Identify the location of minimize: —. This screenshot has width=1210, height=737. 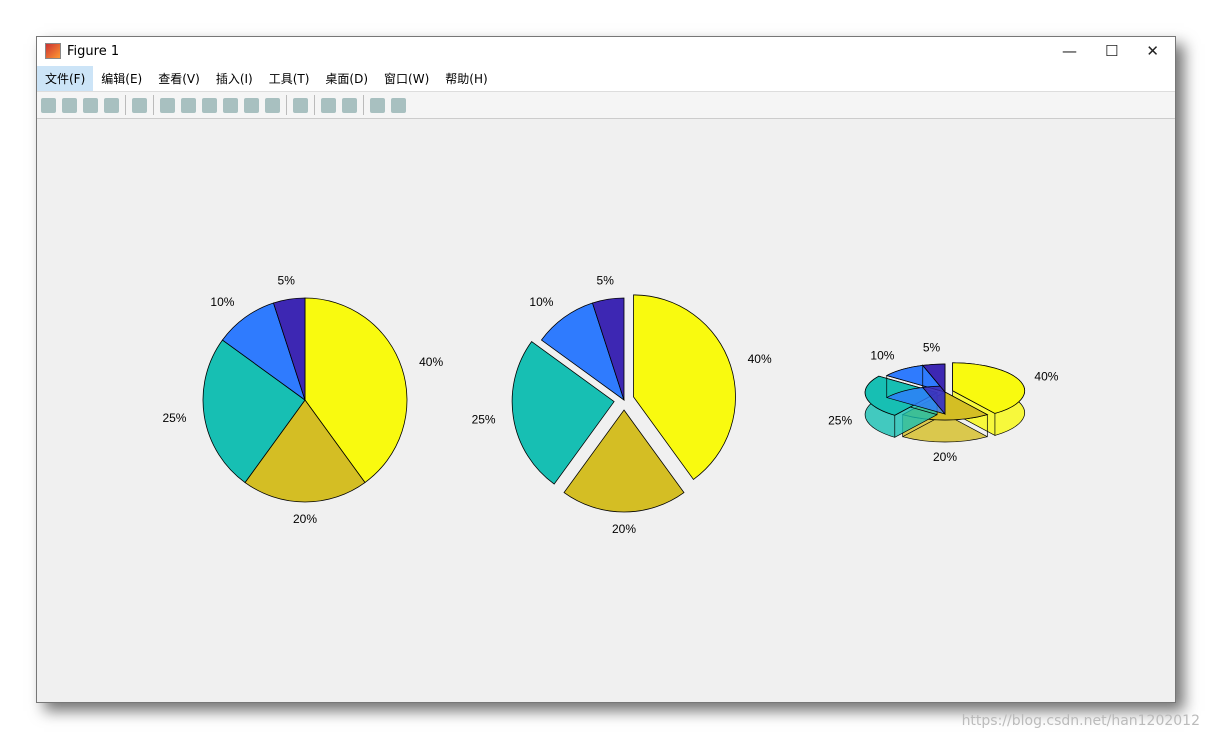
(1069, 51).